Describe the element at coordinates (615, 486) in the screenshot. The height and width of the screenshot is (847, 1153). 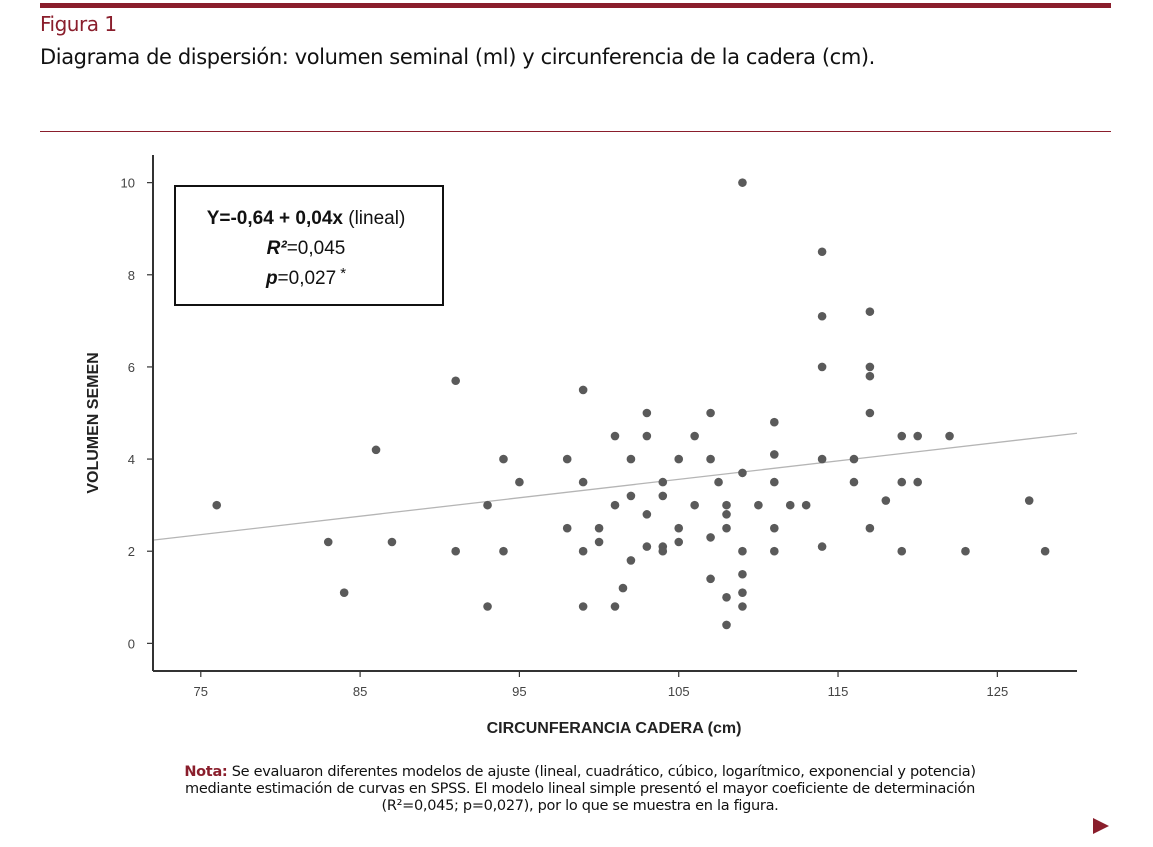
I see `regression-line` at that location.